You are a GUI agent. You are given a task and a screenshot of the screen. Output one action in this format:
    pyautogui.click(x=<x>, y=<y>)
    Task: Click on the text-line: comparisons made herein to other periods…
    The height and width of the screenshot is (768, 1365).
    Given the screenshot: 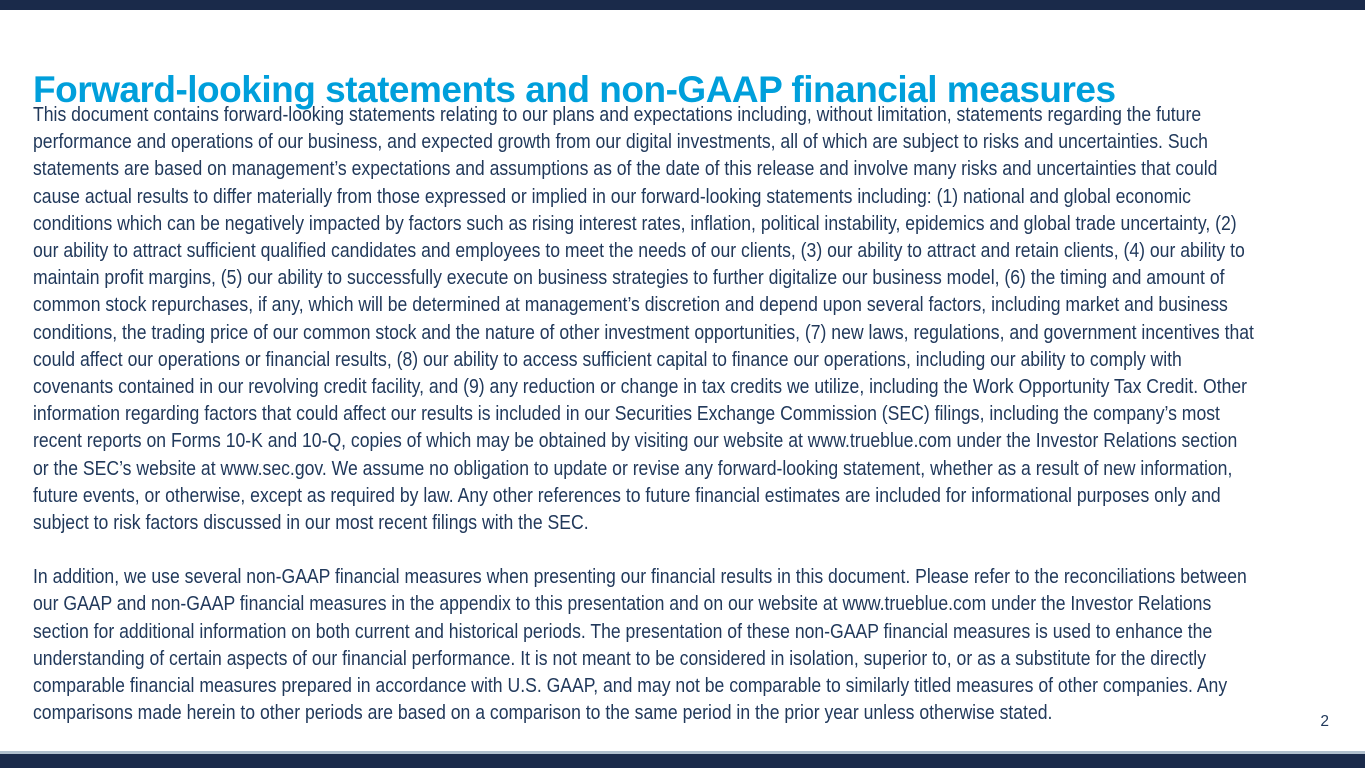 What is the action you would take?
    pyautogui.click(x=543, y=713)
    